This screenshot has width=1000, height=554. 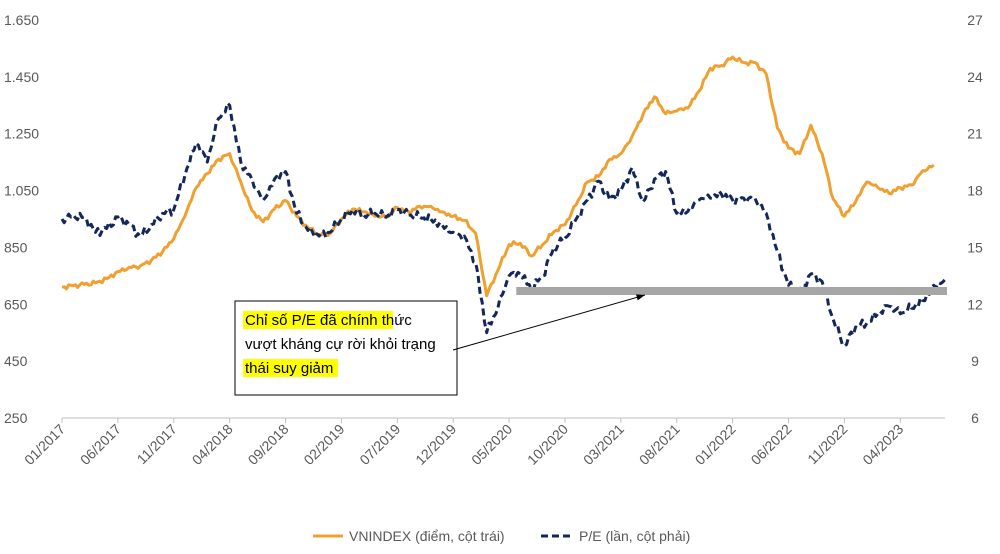 What do you see at coordinates (640, 297) in the screenshot?
I see `annotation-arrow-head` at bounding box center [640, 297].